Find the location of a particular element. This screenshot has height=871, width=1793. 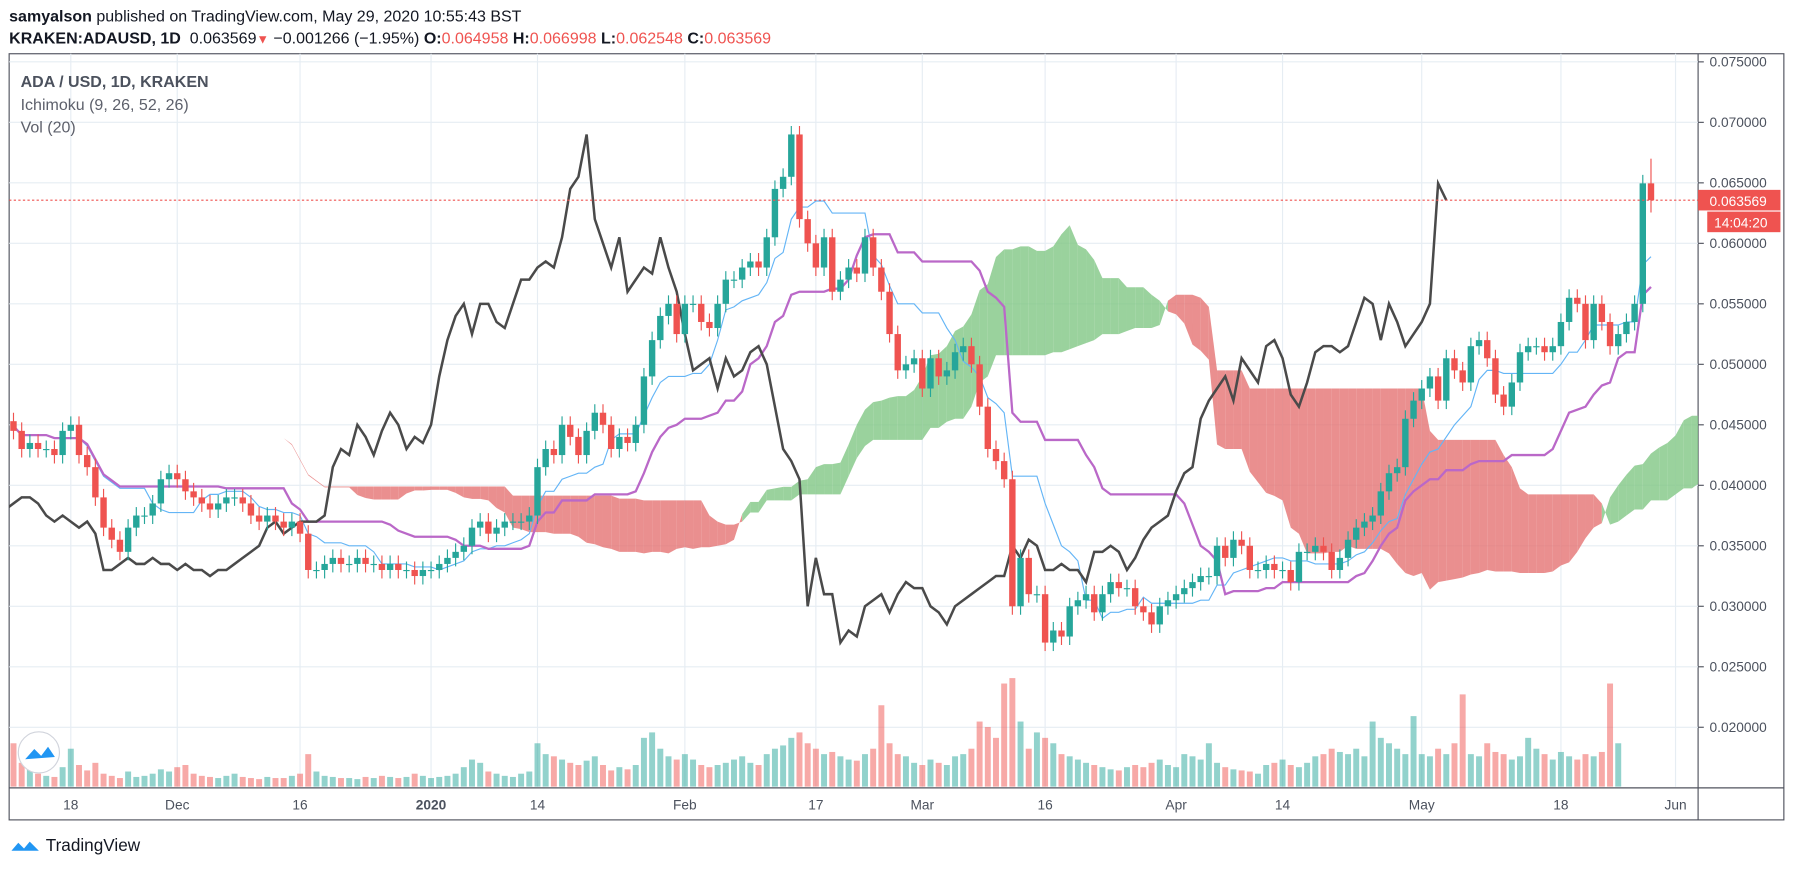

x-tick-label: 14 is located at coordinates (538, 805).